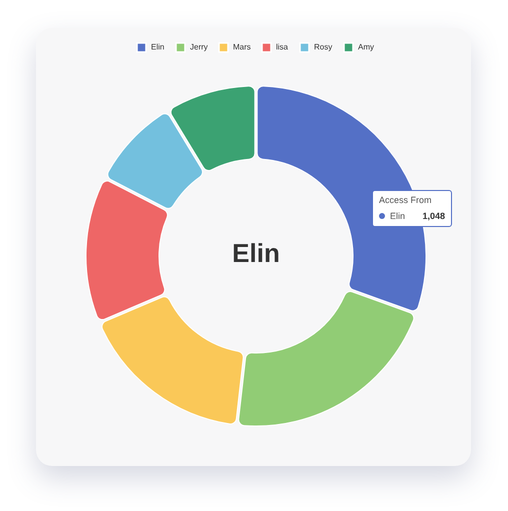  Describe the element at coordinates (242, 47) in the screenshot. I see `legend-label: Mars` at that location.